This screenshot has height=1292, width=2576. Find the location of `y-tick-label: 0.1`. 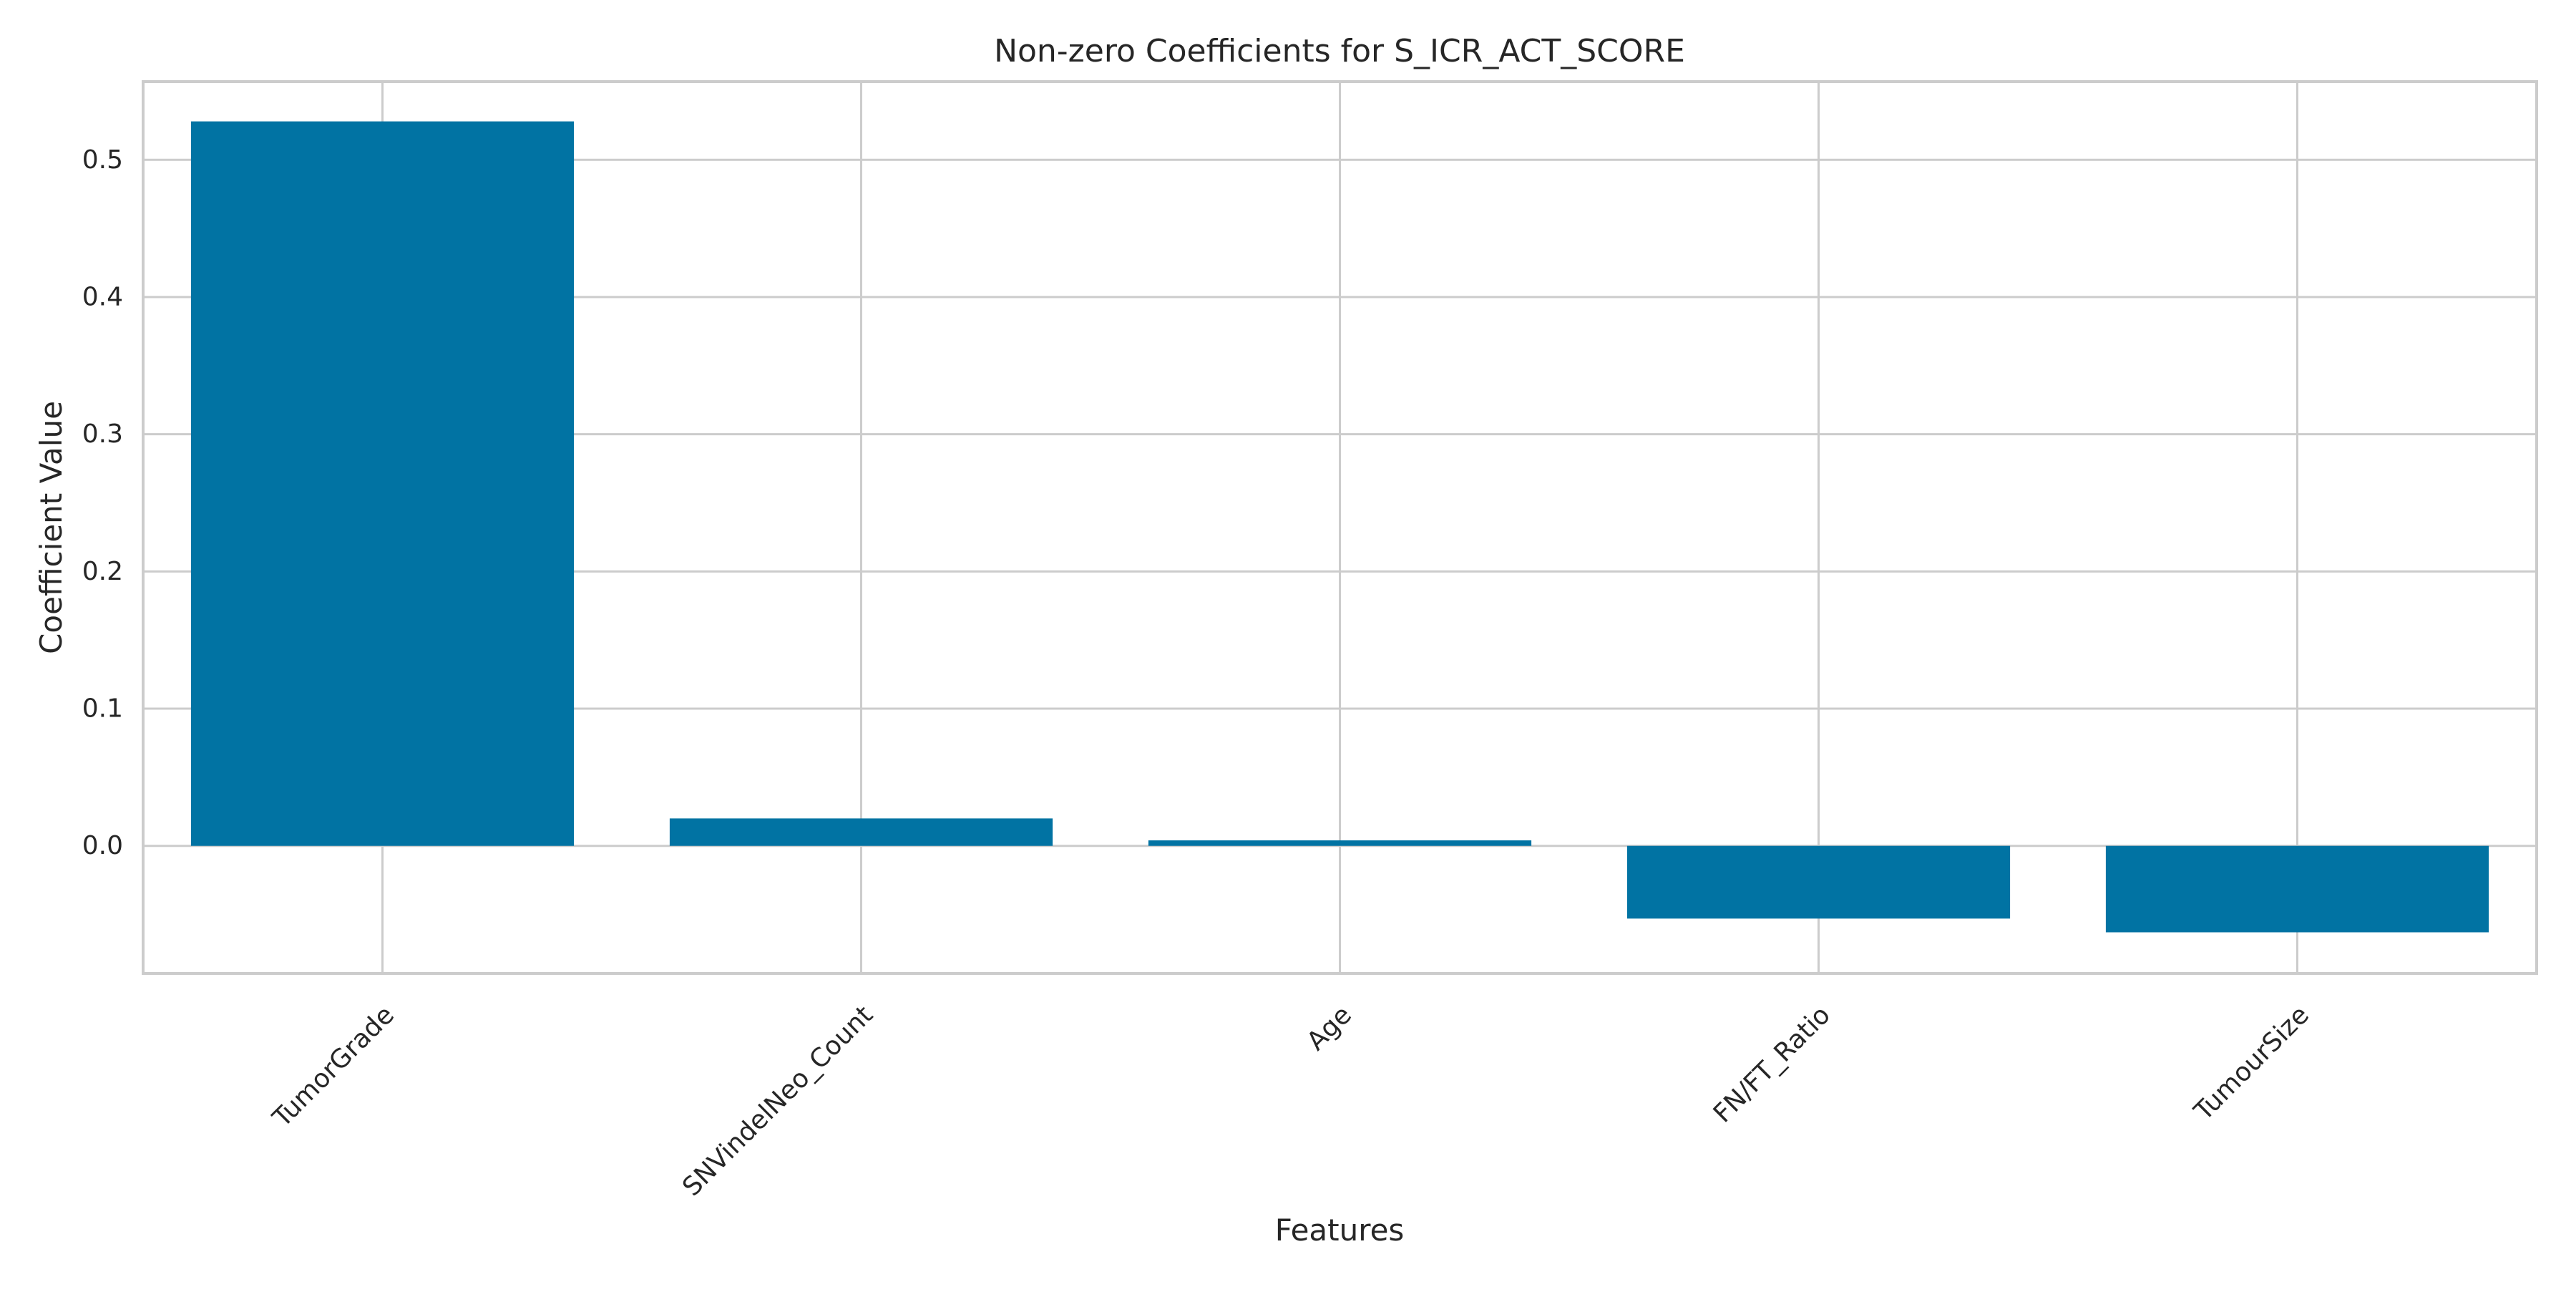

y-tick-label: 0.1 is located at coordinates (102, 709).